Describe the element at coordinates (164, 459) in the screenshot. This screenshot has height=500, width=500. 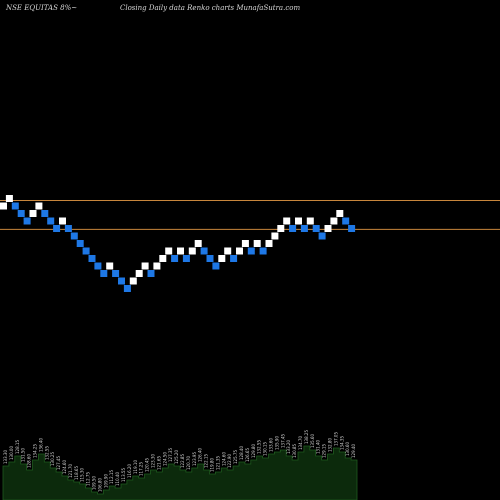
I see `volume-label: 124.50` at that location.